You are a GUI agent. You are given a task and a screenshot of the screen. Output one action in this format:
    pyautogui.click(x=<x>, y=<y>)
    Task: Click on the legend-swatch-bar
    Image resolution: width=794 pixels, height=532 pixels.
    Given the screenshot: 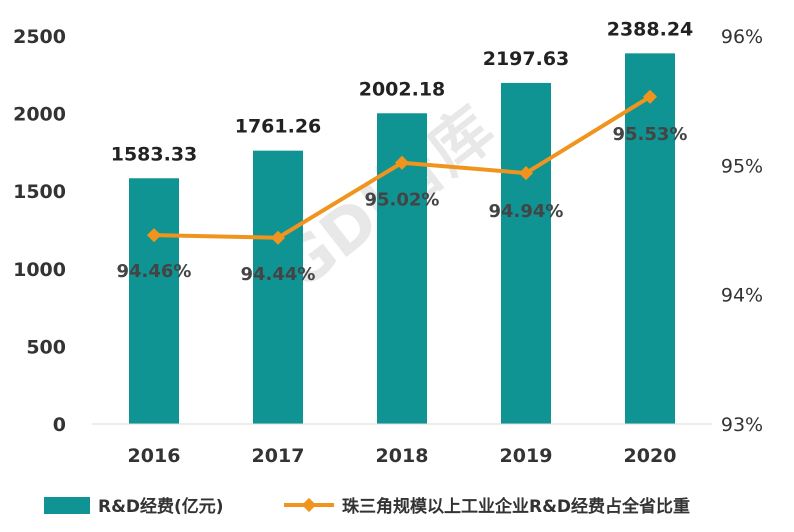 What is the action you would take?
    pyautogui.click(x=67, y=505)
    